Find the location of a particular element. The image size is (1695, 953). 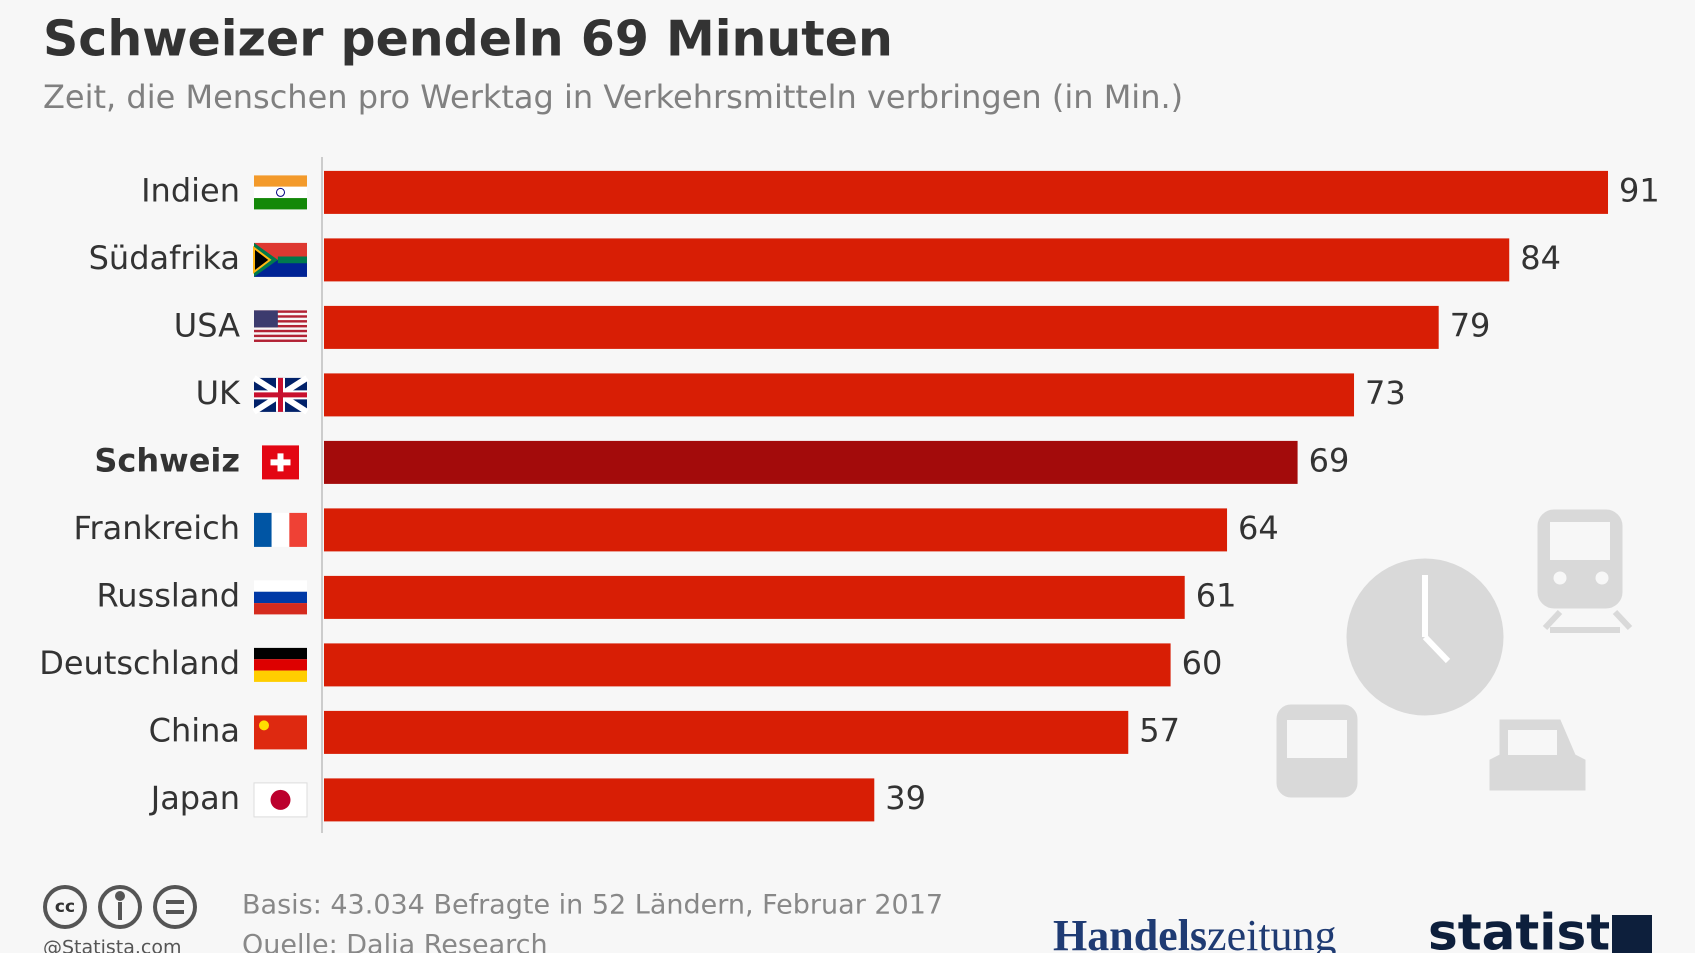

cc-icons is located at coordinates (120, 907).